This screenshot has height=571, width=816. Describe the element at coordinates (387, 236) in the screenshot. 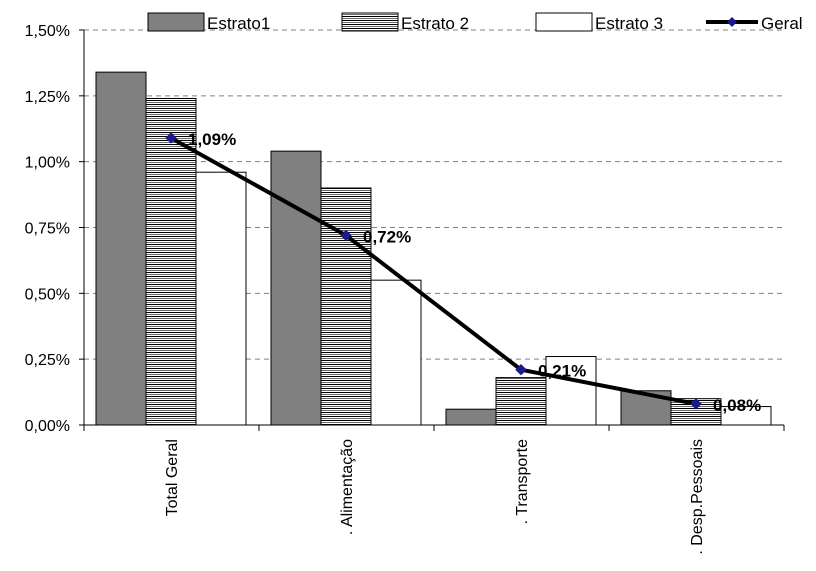

I see `data-label: 0,72%` at that location.